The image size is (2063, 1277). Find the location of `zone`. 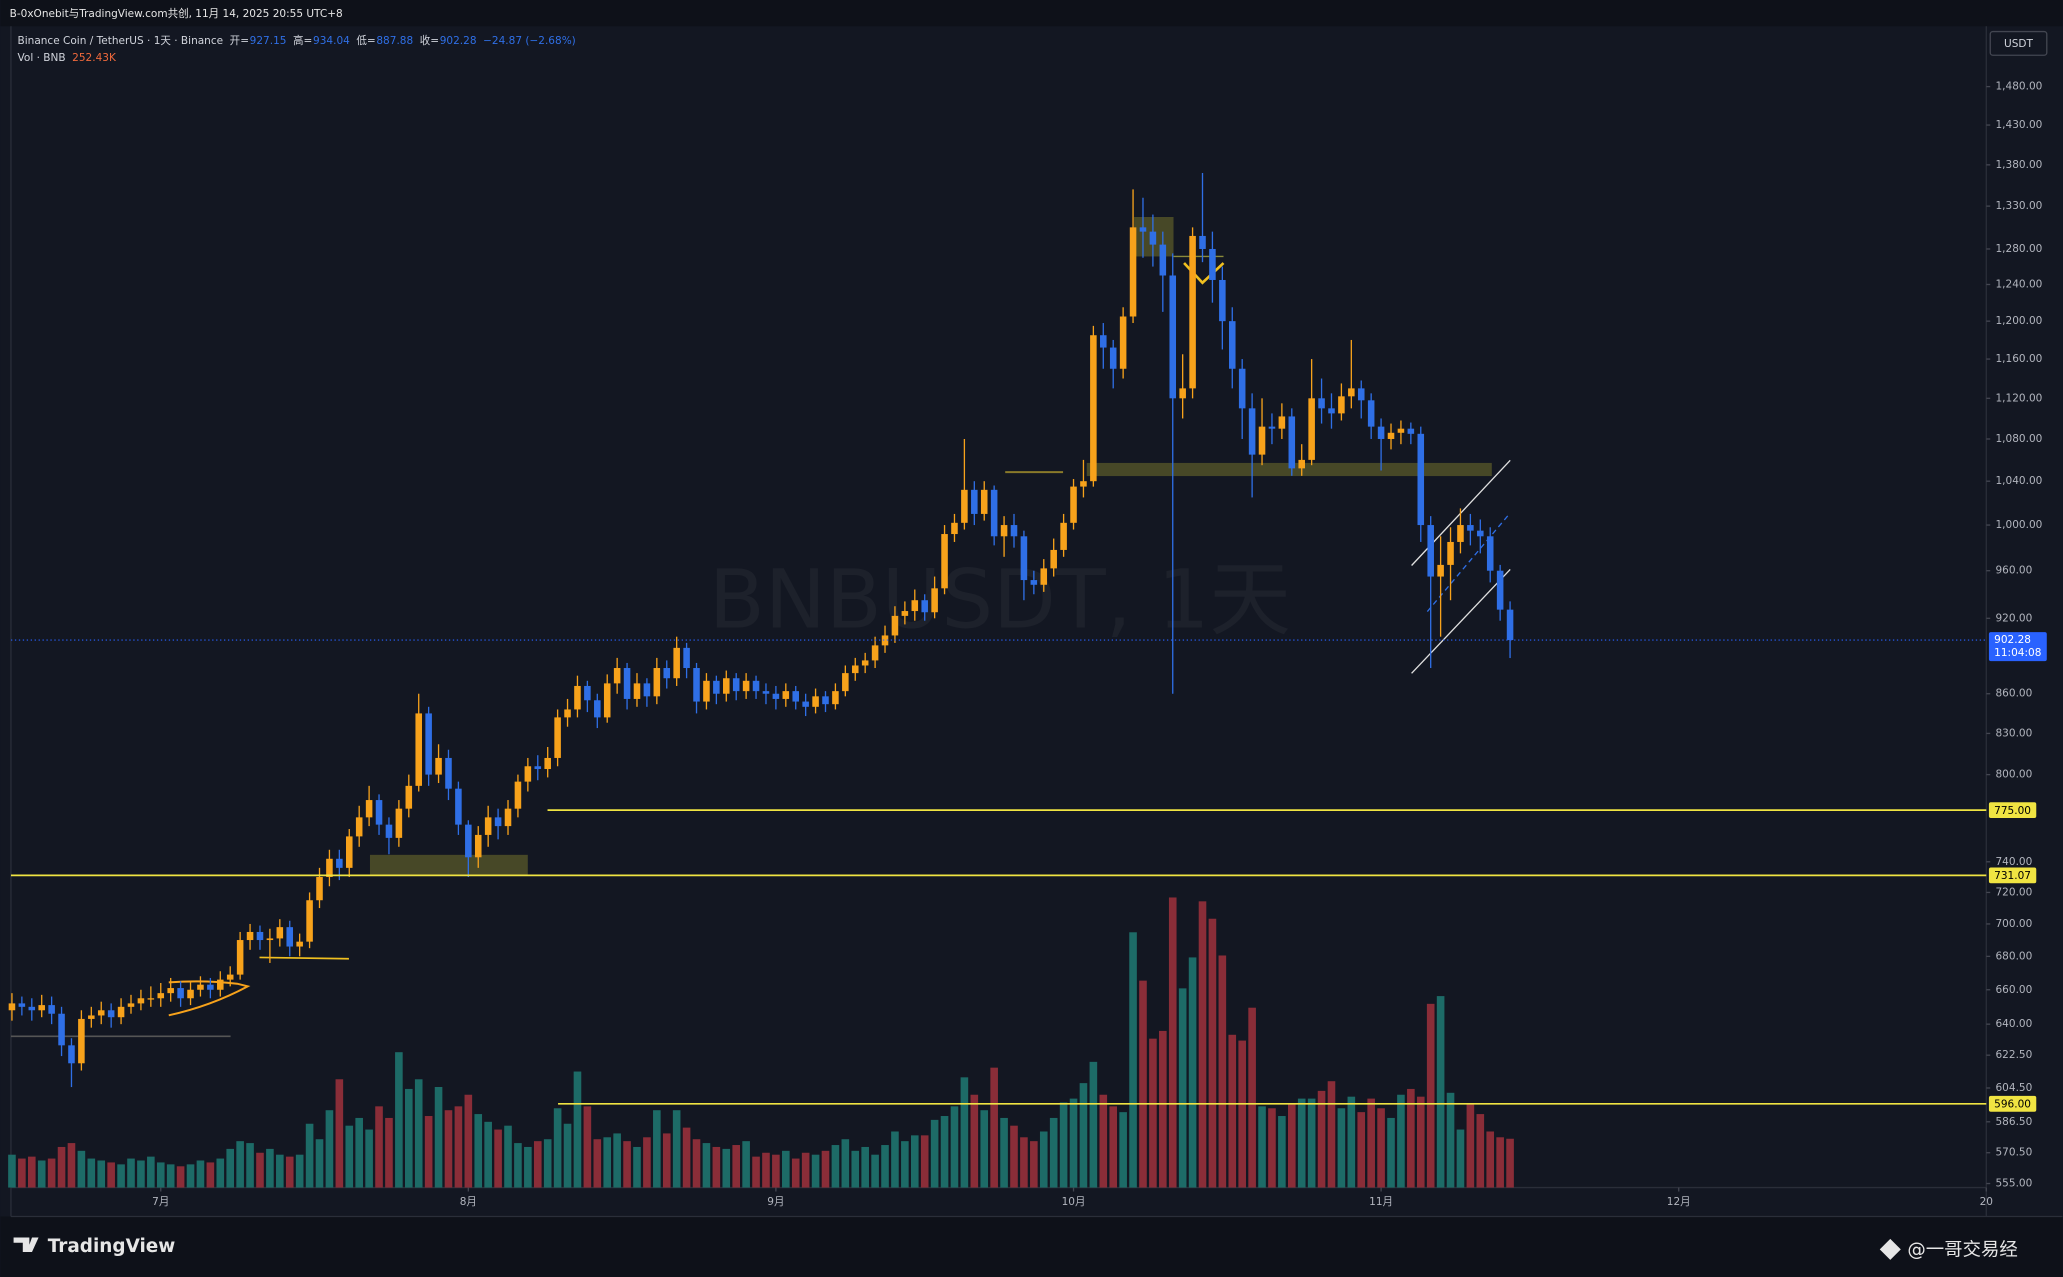

zone is located at coordinates (1289, 469).